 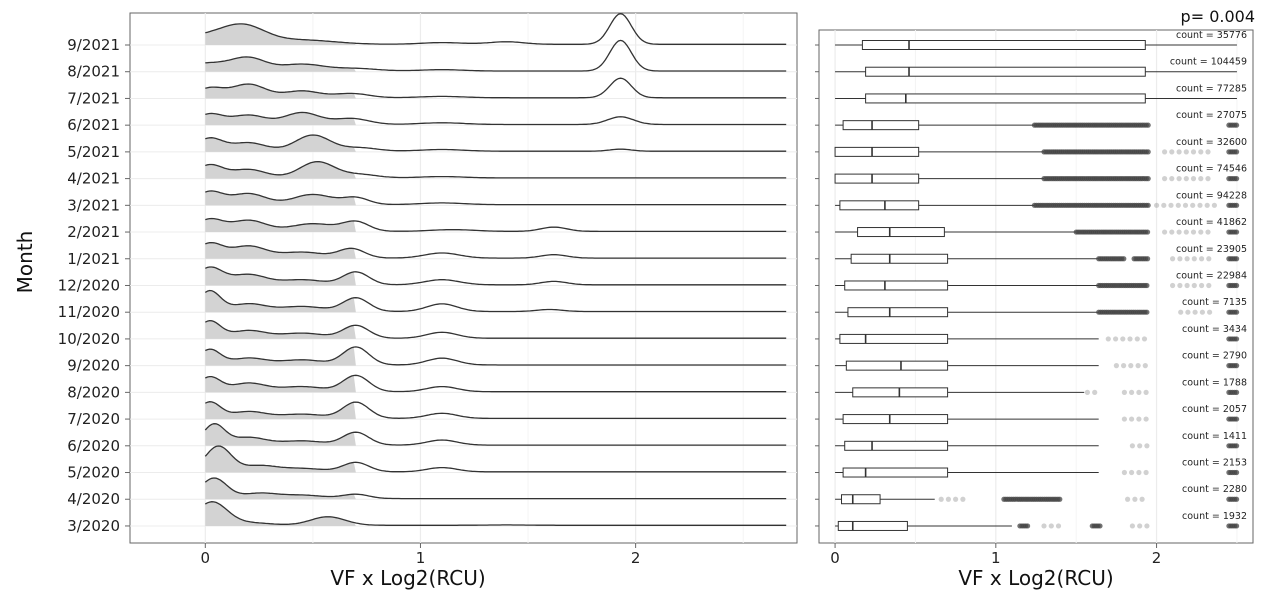 What do you see at coordinates (496, 169) in the screenshot?
I see `ridge-line-4-2021` at bounding box center [496, 169].